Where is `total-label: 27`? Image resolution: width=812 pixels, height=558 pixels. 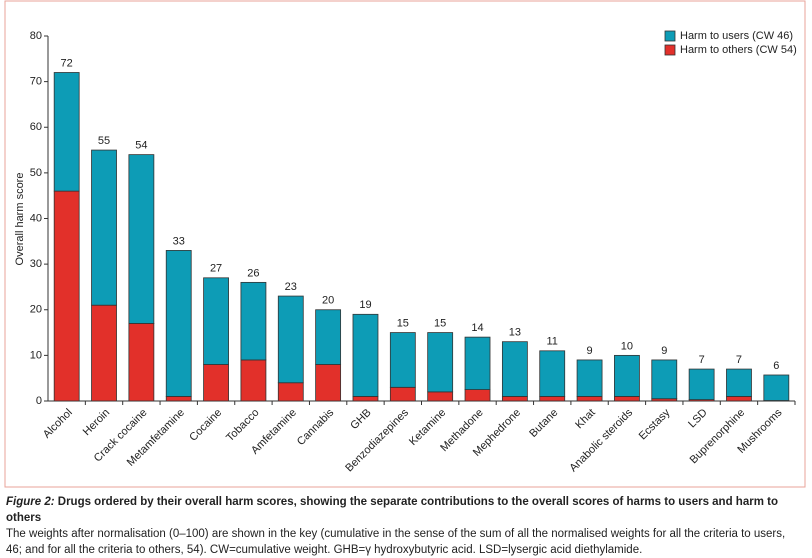
total-label: 27 is located at coordinates (216, 269).